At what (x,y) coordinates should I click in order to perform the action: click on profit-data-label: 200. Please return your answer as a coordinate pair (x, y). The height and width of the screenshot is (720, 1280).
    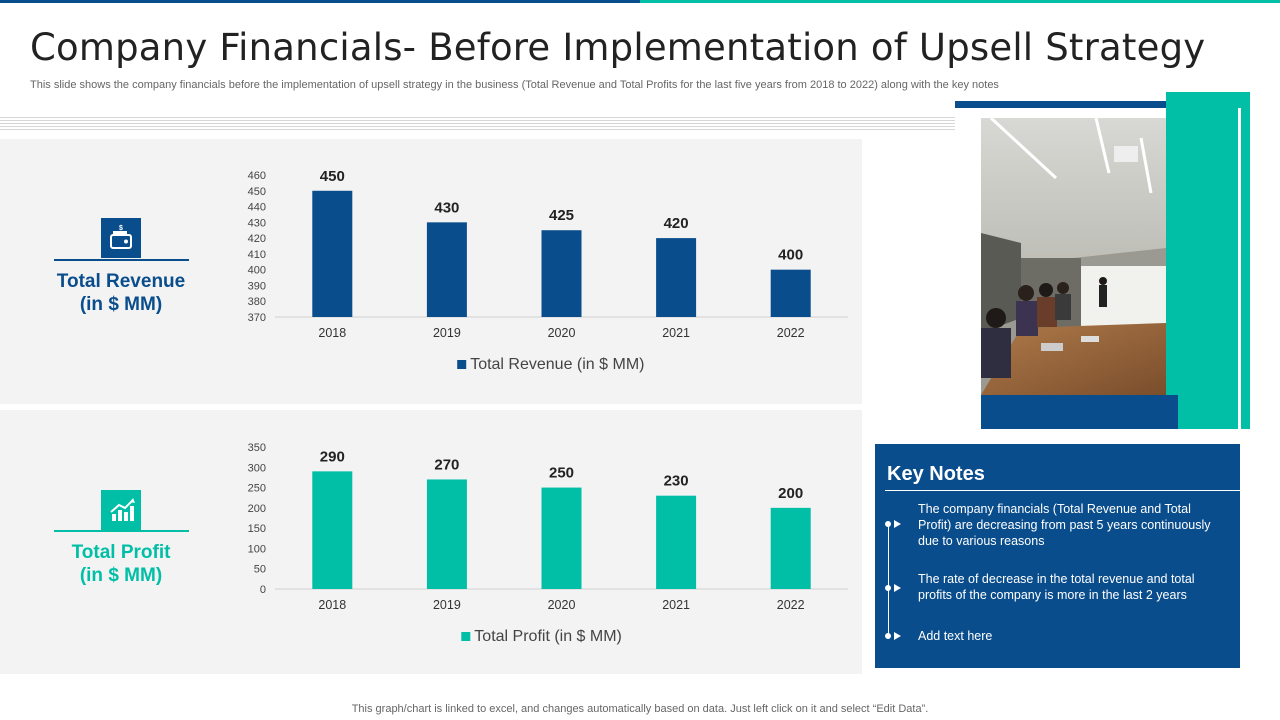
    Looking at the image, I should click on (790, 493).